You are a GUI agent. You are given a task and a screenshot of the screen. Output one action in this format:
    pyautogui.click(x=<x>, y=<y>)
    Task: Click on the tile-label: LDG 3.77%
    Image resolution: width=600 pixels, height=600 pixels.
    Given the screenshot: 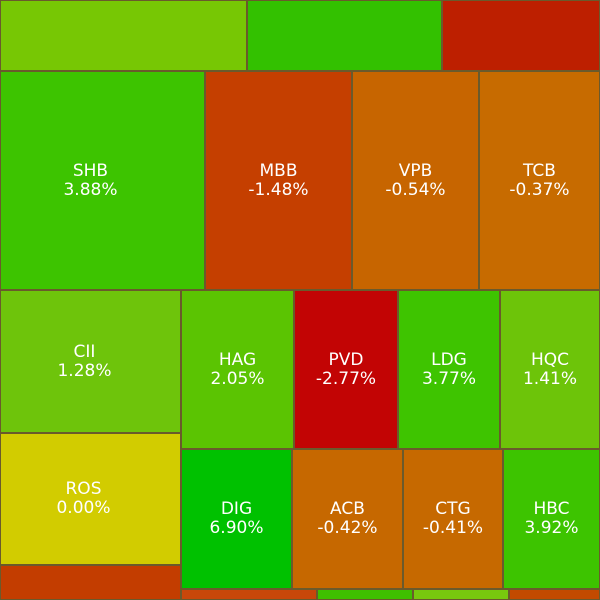 What is the action you would take?
    pyautogui.click(x=448, y=369)
    